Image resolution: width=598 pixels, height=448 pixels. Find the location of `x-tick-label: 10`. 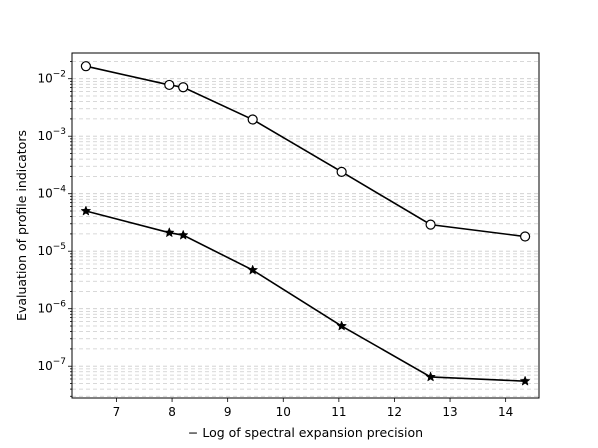

x-tick-label: 10 is located at coordinates (283, 412).